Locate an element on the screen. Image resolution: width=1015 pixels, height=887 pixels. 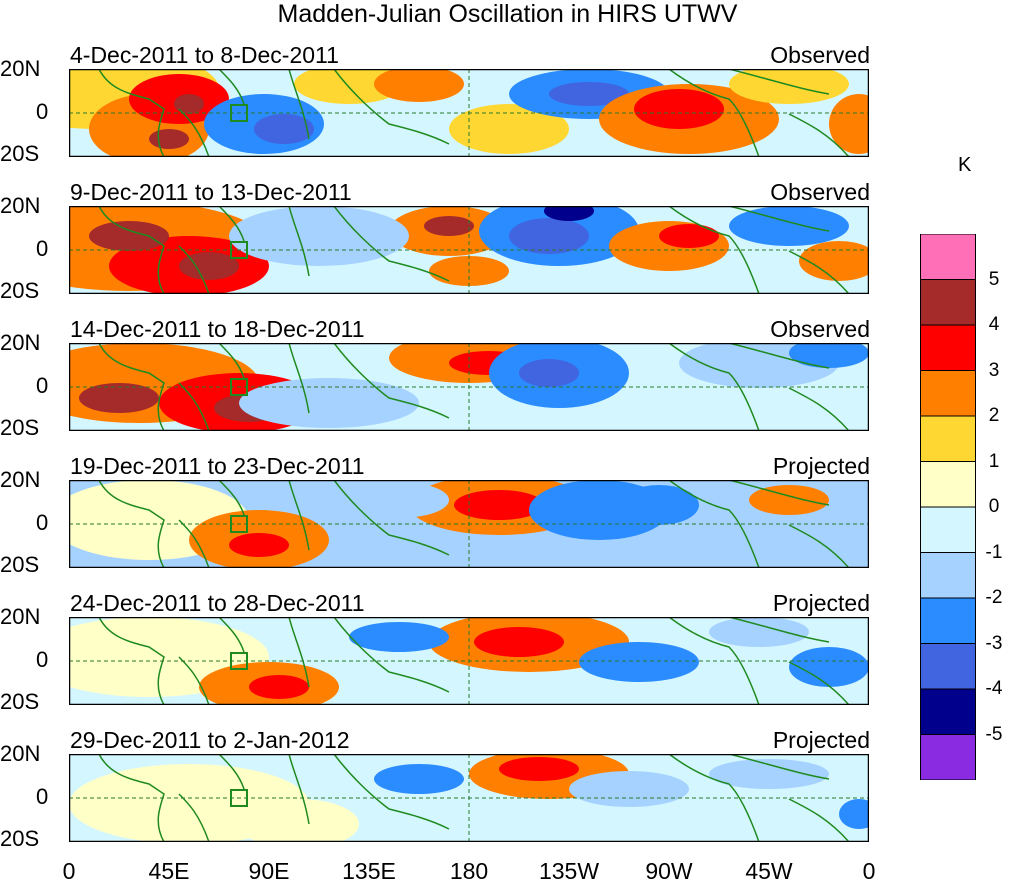
colorbar-label: -2 is located at coordinates (994, 597).